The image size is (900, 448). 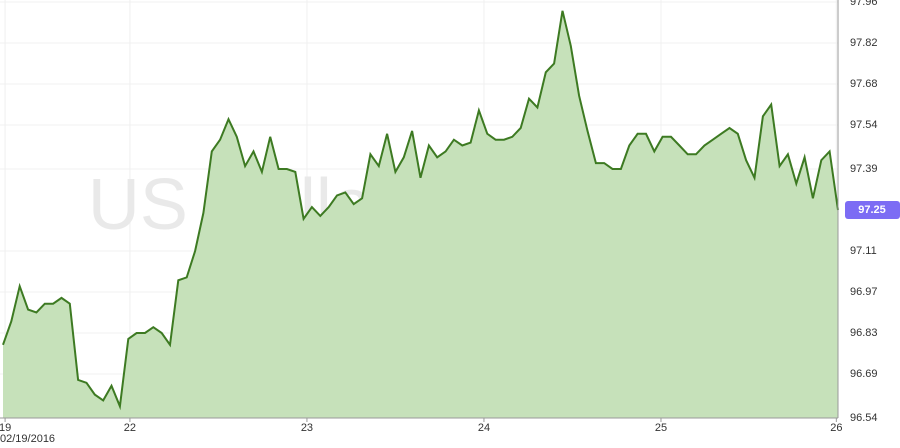 What do you see at coordinates (130, 428) in the screenshot?
I see `x-tick-label: 22` at bounding box center [130, 428].